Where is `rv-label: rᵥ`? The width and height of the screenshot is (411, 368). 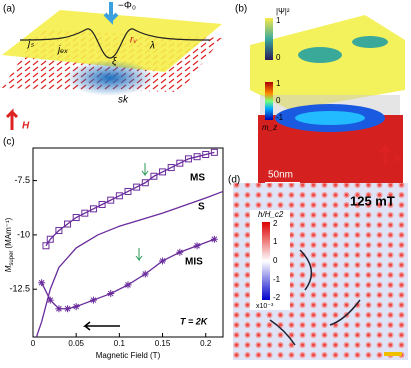
rv-label: rᵥ is located at coordinates (133, 40).